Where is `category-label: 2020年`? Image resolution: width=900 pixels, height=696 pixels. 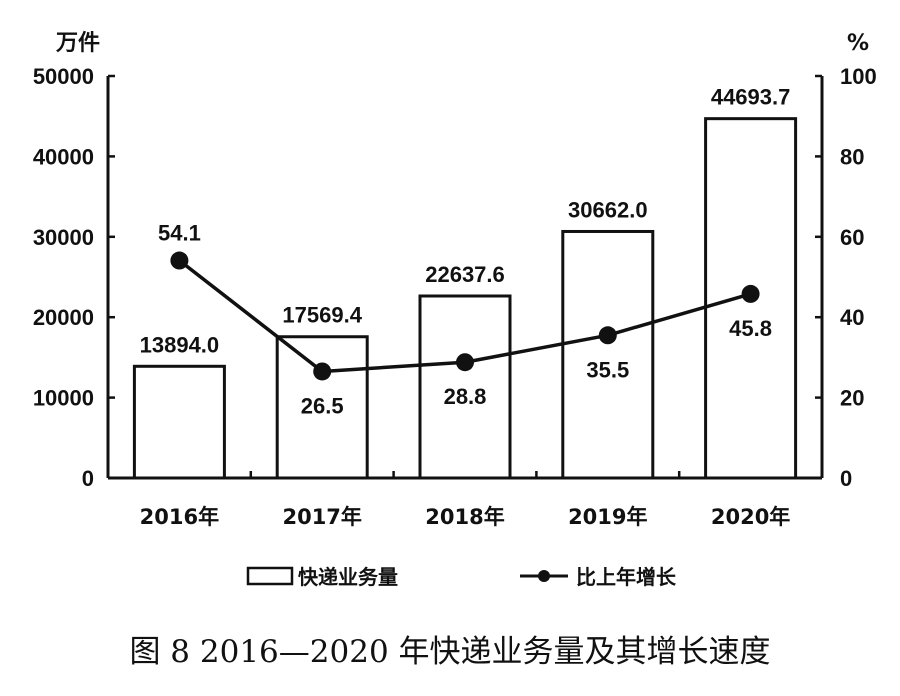
category-label: 2020年 is located at coordinates (750, 517).